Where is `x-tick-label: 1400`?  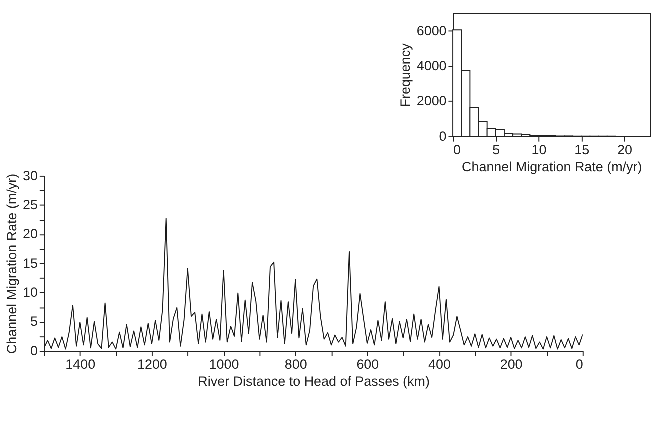
x-tick-label: 1400 is located at coordinates (81, 364).